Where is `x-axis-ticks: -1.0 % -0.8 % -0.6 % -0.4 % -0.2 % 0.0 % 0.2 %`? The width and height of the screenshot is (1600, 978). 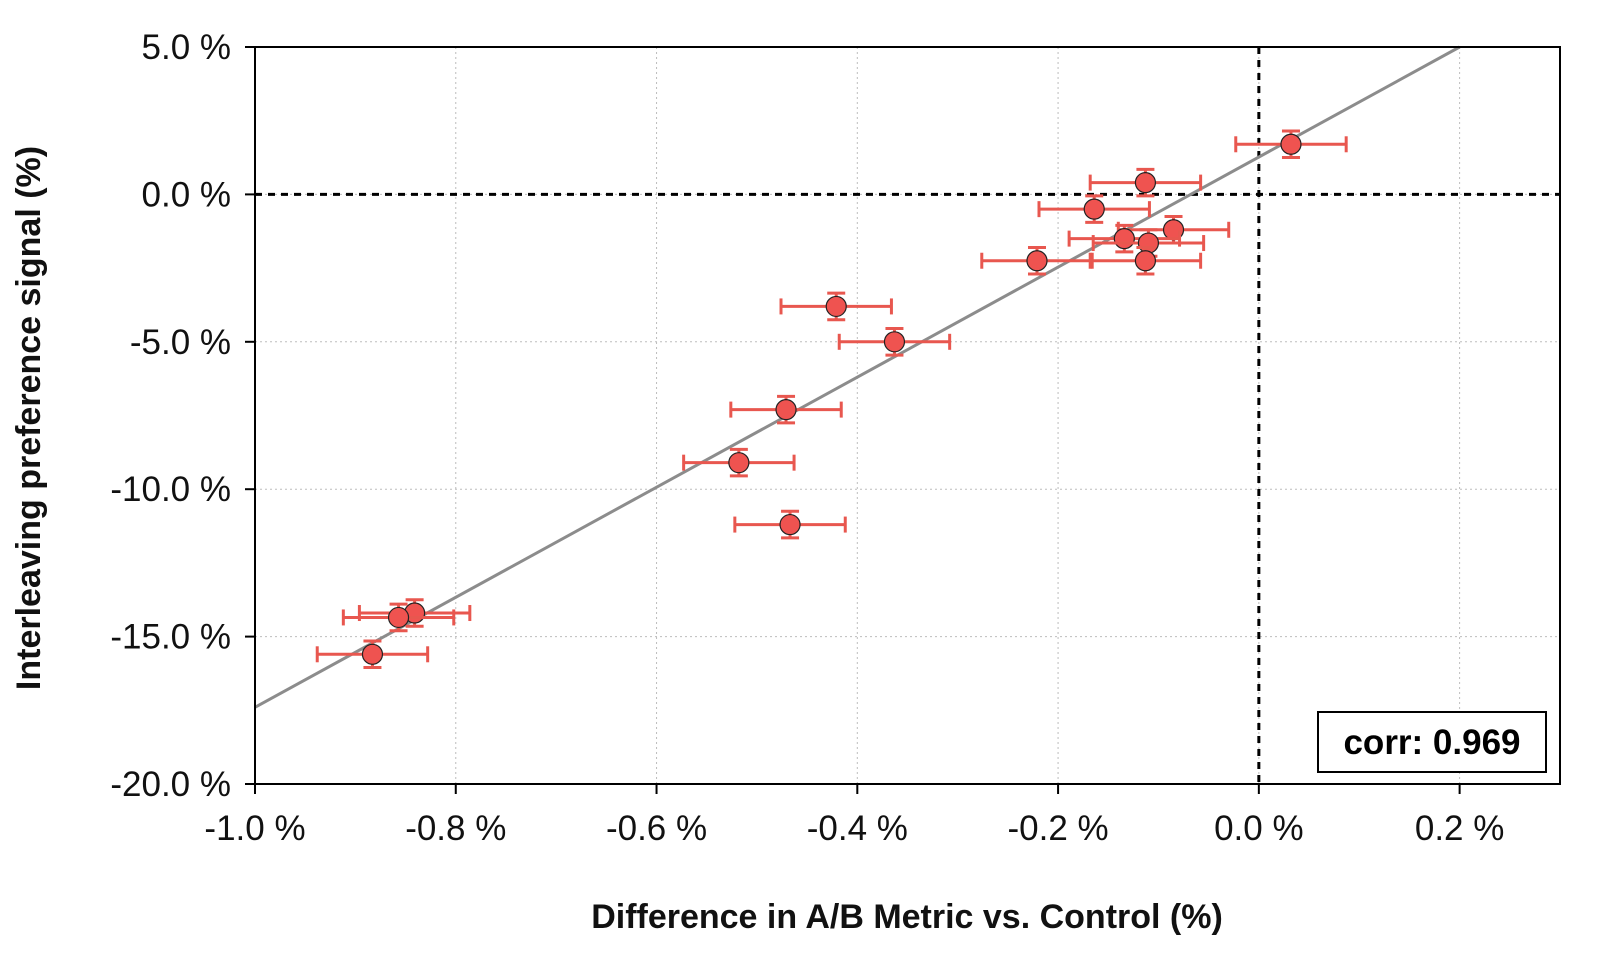 x-axis-ticks: -1.0 % -0.8 % -0.6 % -0.4 % -0.2 % 0.0 % 0.2 % is located at coordinates (854, 816).